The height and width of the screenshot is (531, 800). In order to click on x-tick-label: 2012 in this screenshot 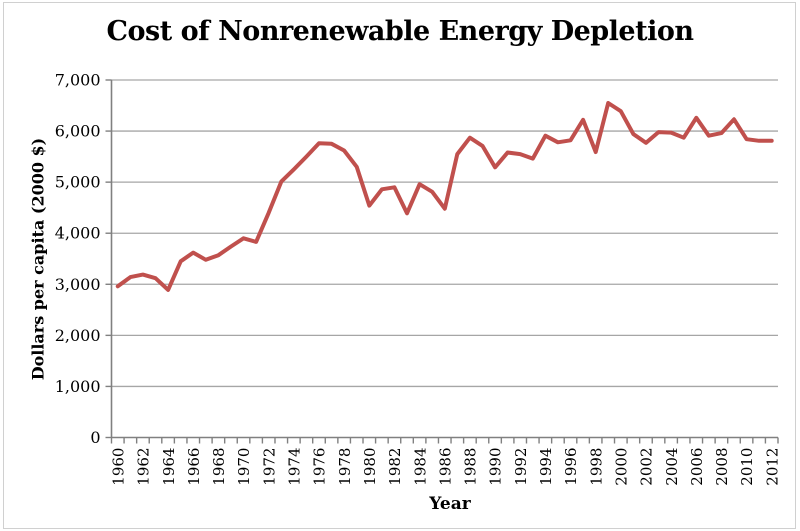, I will do `click(772, 467)`.